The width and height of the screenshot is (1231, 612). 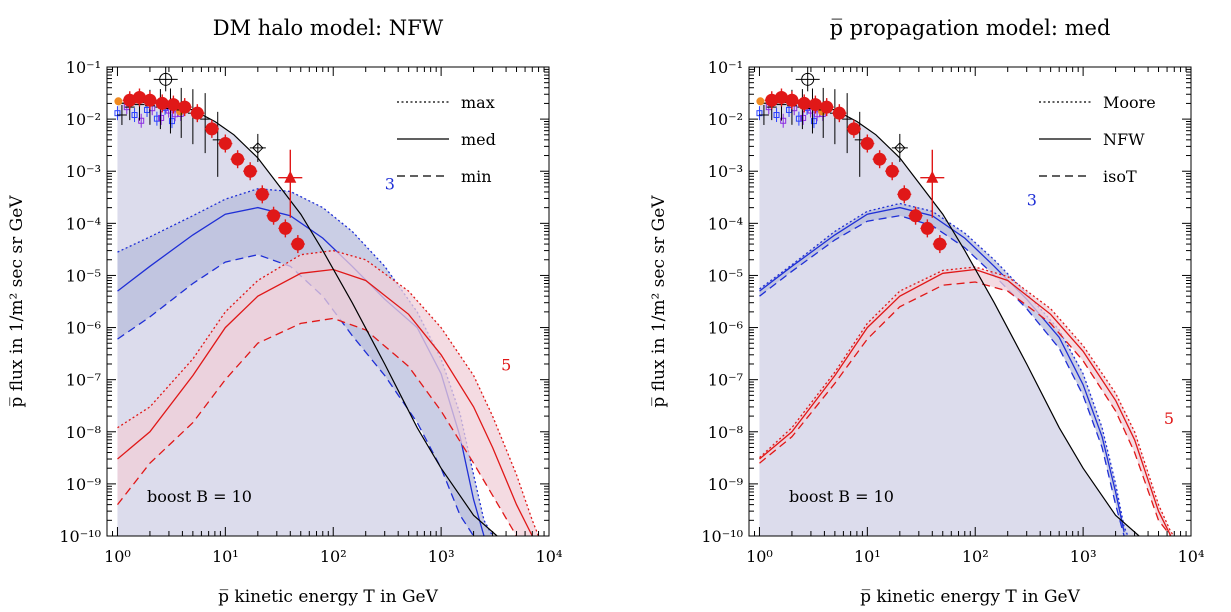 What do you see at coordinates (476, 176) in the screenshot?
I see `legend-label: min` at bounding box center [476, 176].